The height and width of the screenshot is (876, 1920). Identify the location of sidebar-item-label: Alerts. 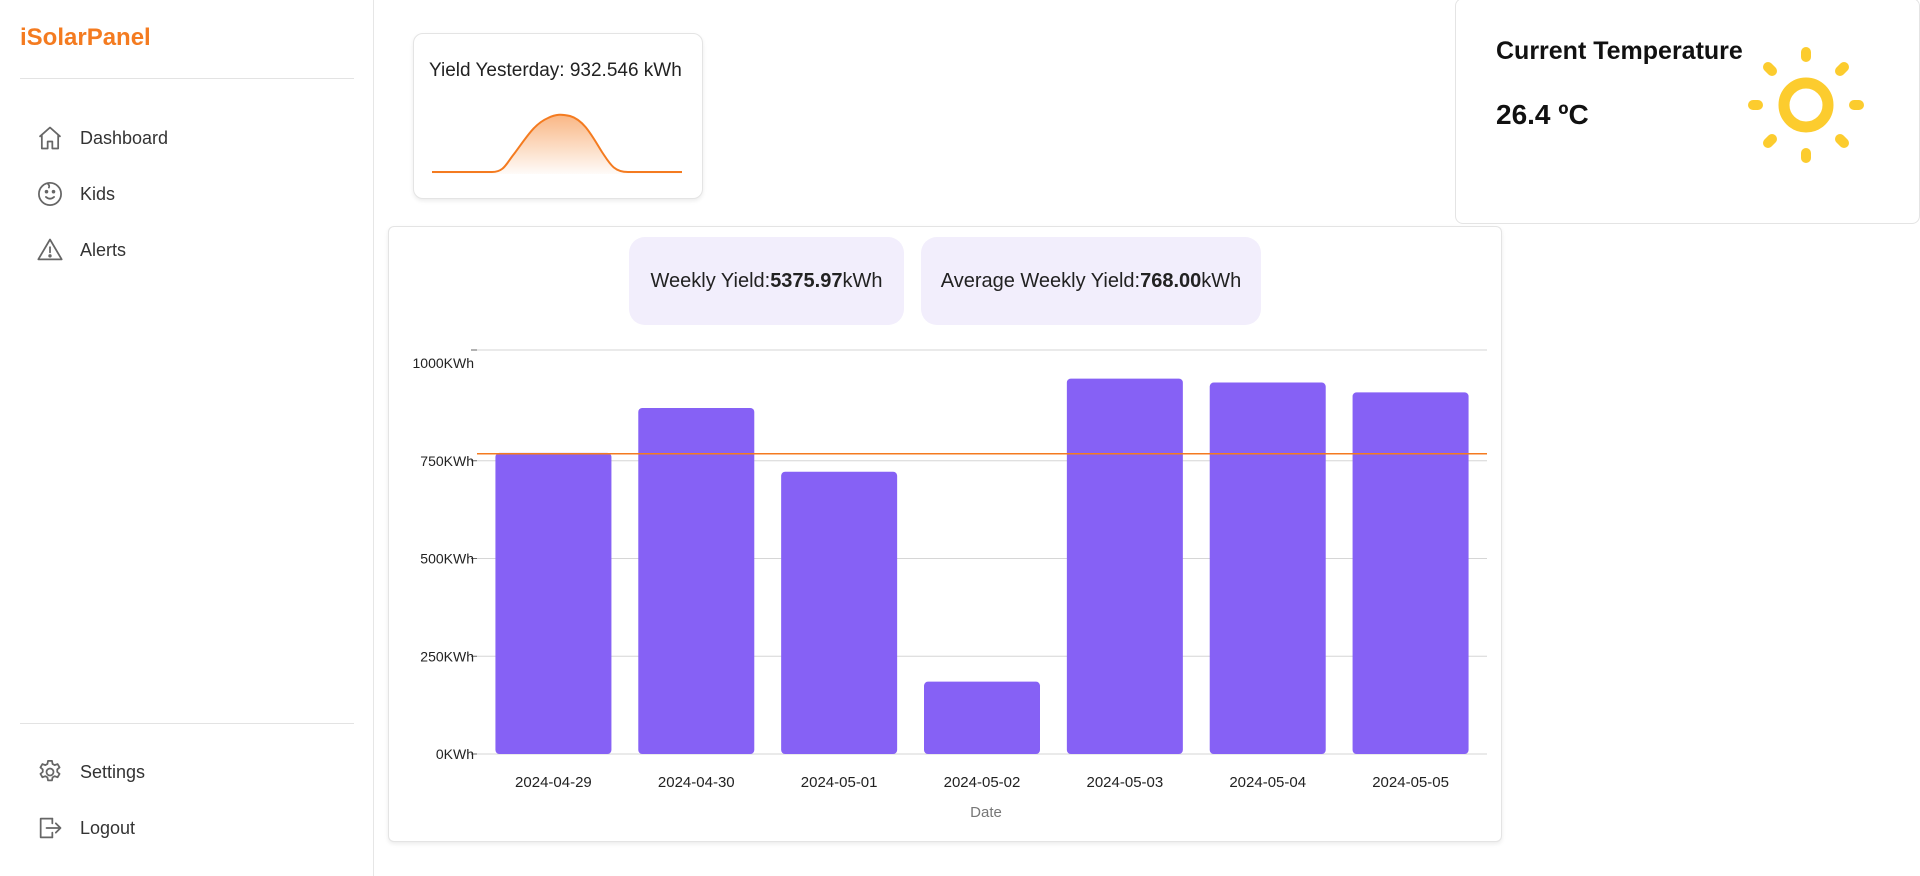
(103, 249).